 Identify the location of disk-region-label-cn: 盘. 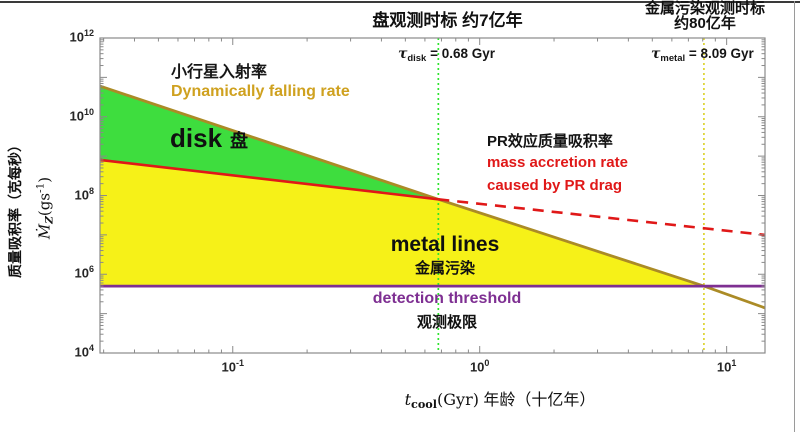
(239, 141).